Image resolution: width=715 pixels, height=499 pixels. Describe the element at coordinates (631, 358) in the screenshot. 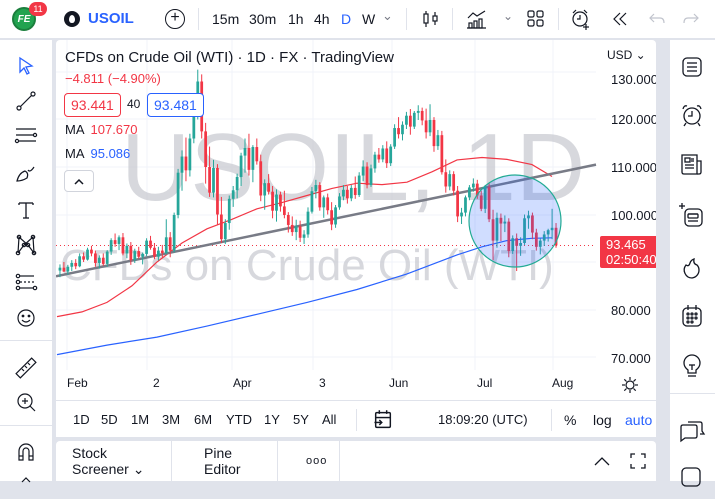

I see `price-axis-label: 70.000` at that location.